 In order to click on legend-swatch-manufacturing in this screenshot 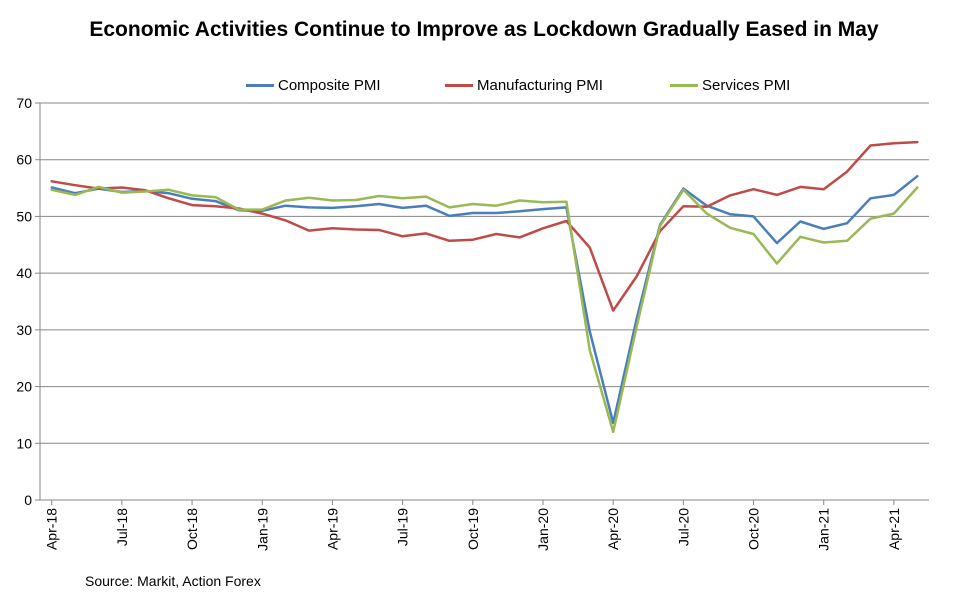, I will do `click(459, 85)`.